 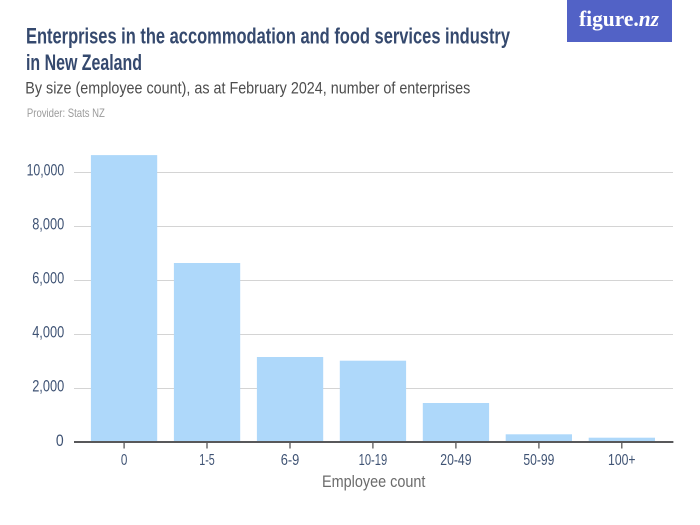 What do you see at coordinates (373, 460) in the screenshot?
I see `svg-text: 10-19` at bounding box center [373, 460].